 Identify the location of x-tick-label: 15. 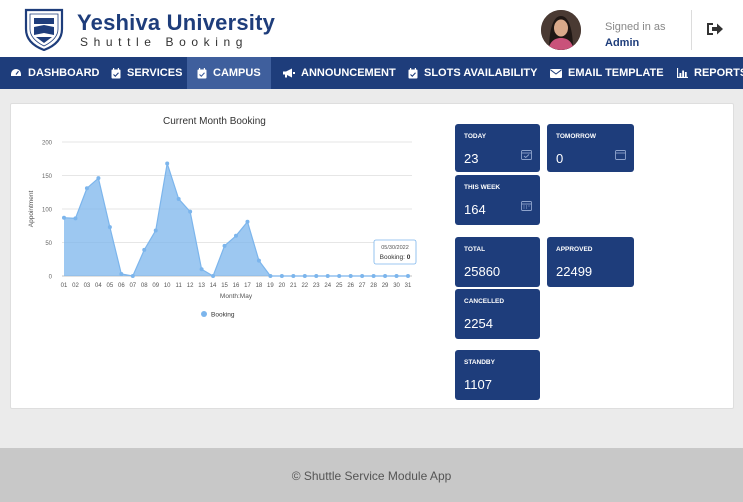
(224, 286).